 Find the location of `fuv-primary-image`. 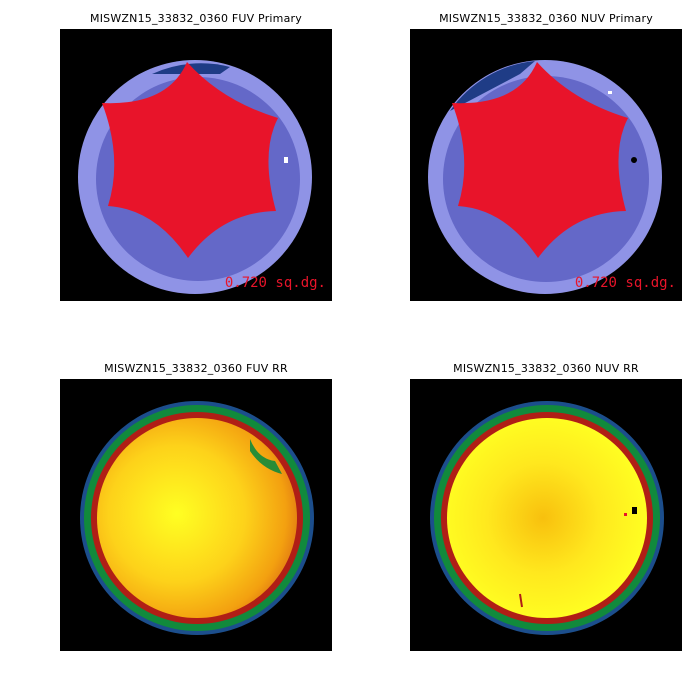

fuv-primary-image is located at coordinates (195, 177).